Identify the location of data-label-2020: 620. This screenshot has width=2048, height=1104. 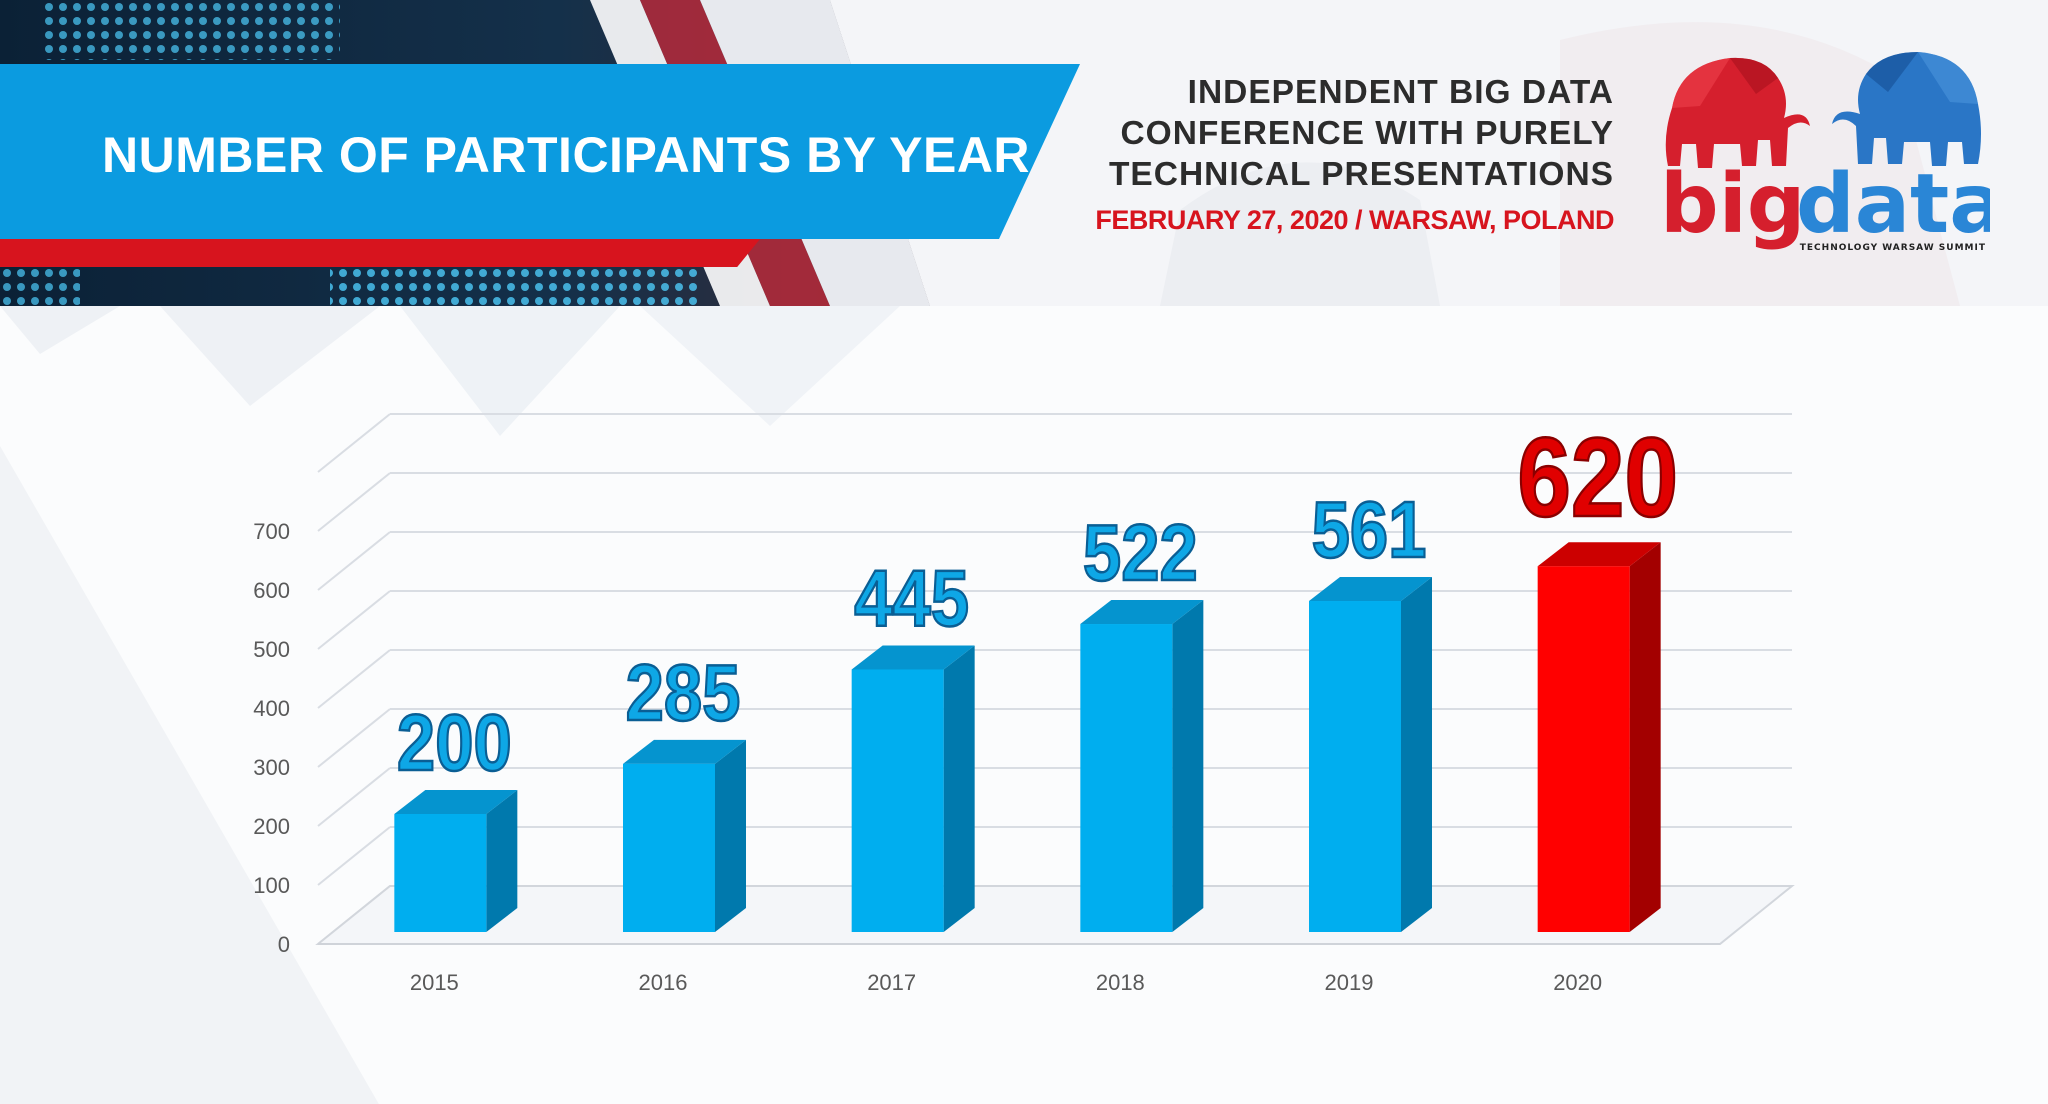
(1597, 477).